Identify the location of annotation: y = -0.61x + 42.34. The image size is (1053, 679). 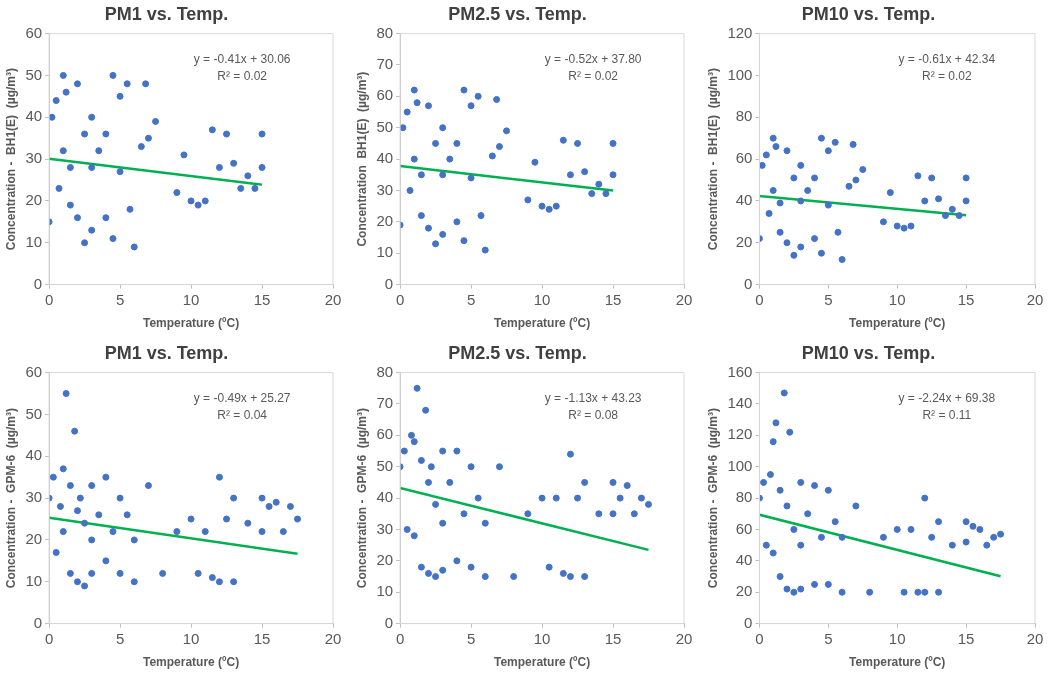
(947, 58).